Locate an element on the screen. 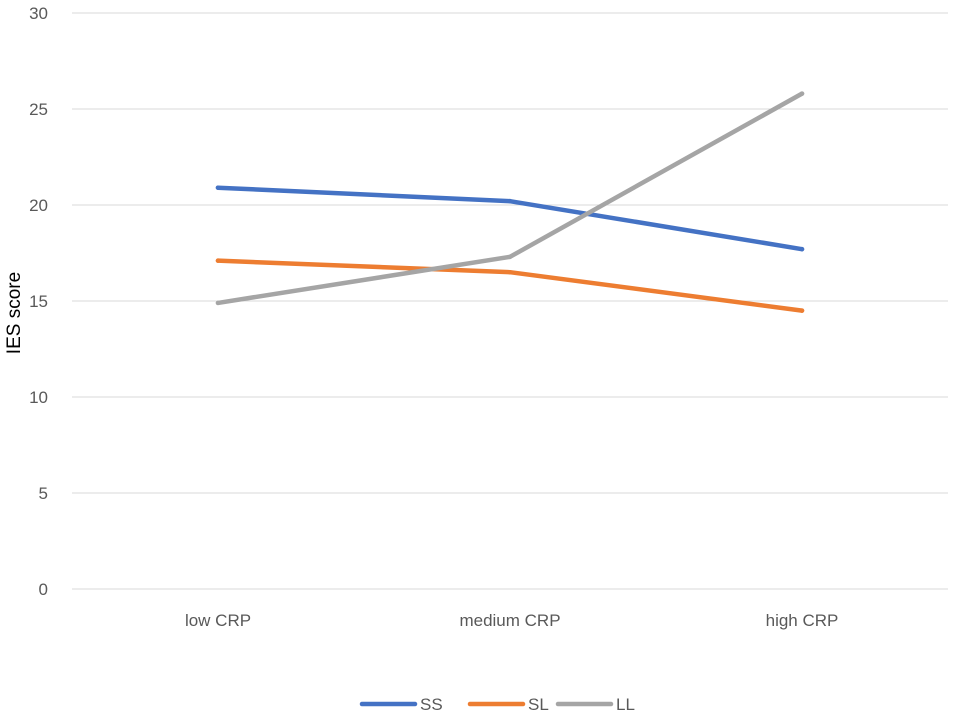 Image resolution: width=957 pixels, height=719 pixels. x-axis-ticks: low CRP medium CRP high CRP is located at coordinates (511, 620).